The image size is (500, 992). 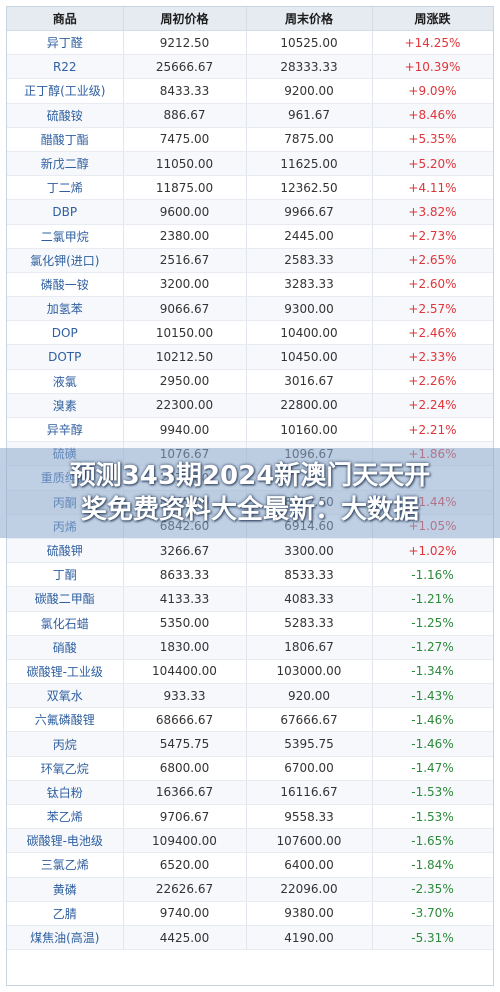 What do you see at coordinates (65, 793) in the screenshot?
I see `commodity-name-cell: 钛白粉` at bounding box center [65, 793].